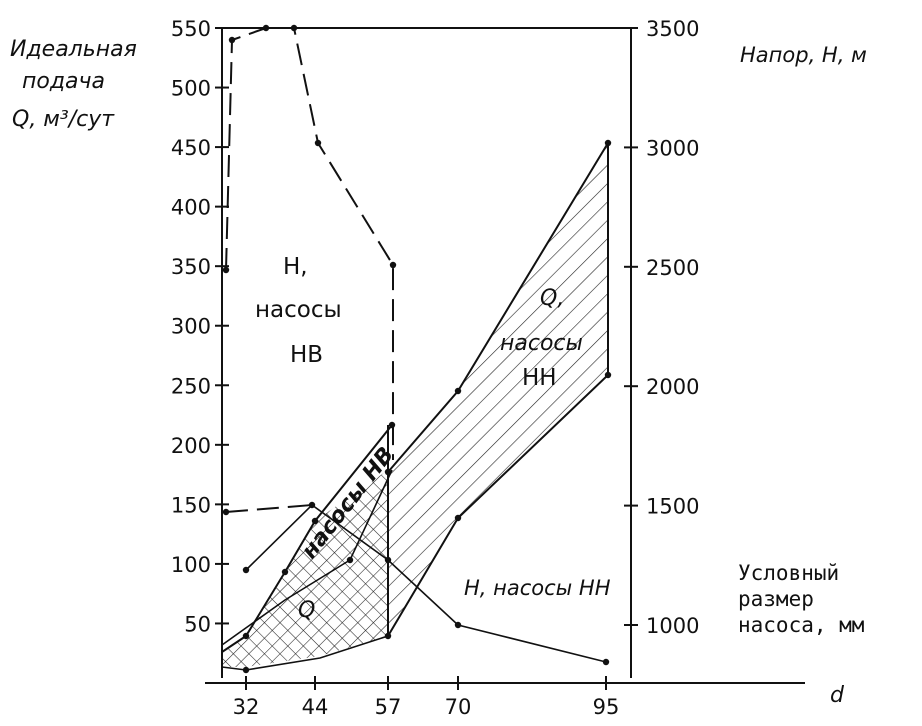  What do you see at coordinates (539, 378) in the screenshot?
I see `label-q-nn-3: НН` at bounding box center [539, 378].